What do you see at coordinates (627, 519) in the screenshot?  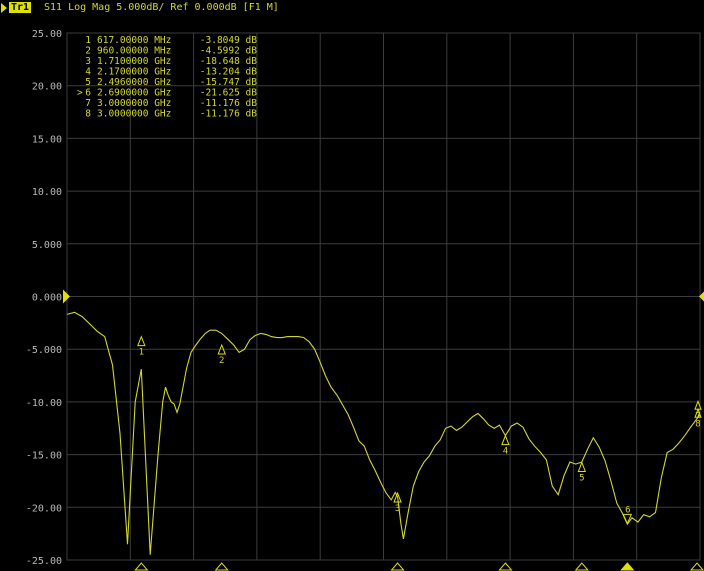 I see `marker-6-triangle-icon` at bounding box center [627, 519].